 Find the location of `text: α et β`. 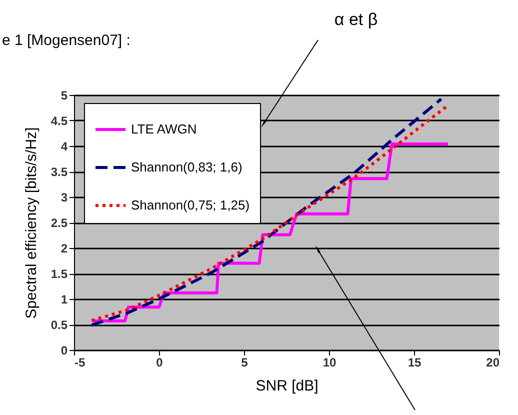

text: α et β is located at coordinates (356, 19).